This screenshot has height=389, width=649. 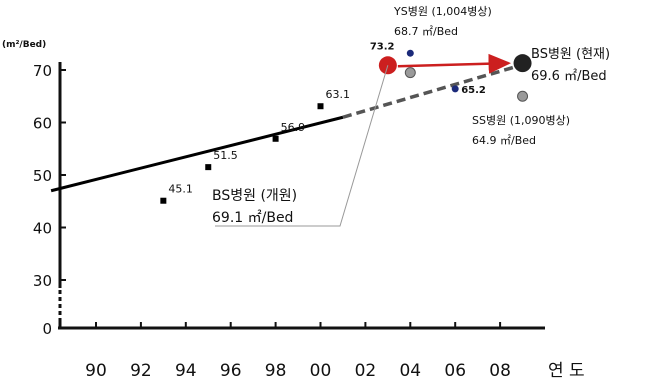 What do you see at coordinates (42, 124) in the screenshot?
I see `y-tick-label: 60` at bounding box center [42, 124].